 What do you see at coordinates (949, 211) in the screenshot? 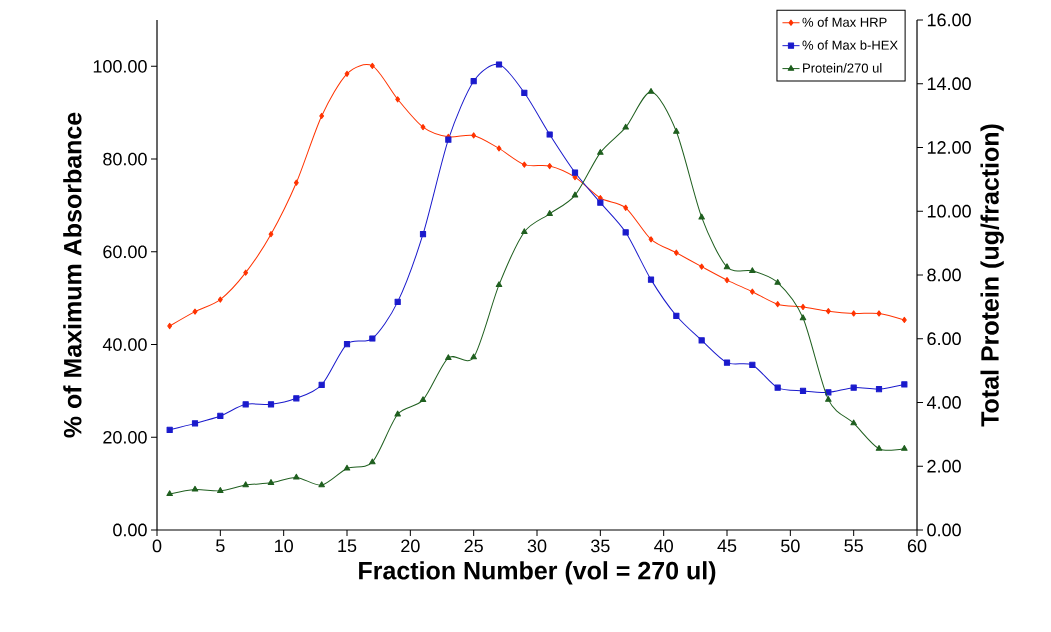
I see `y2-tick-label: 10.00` at bounding box center [949, 211].